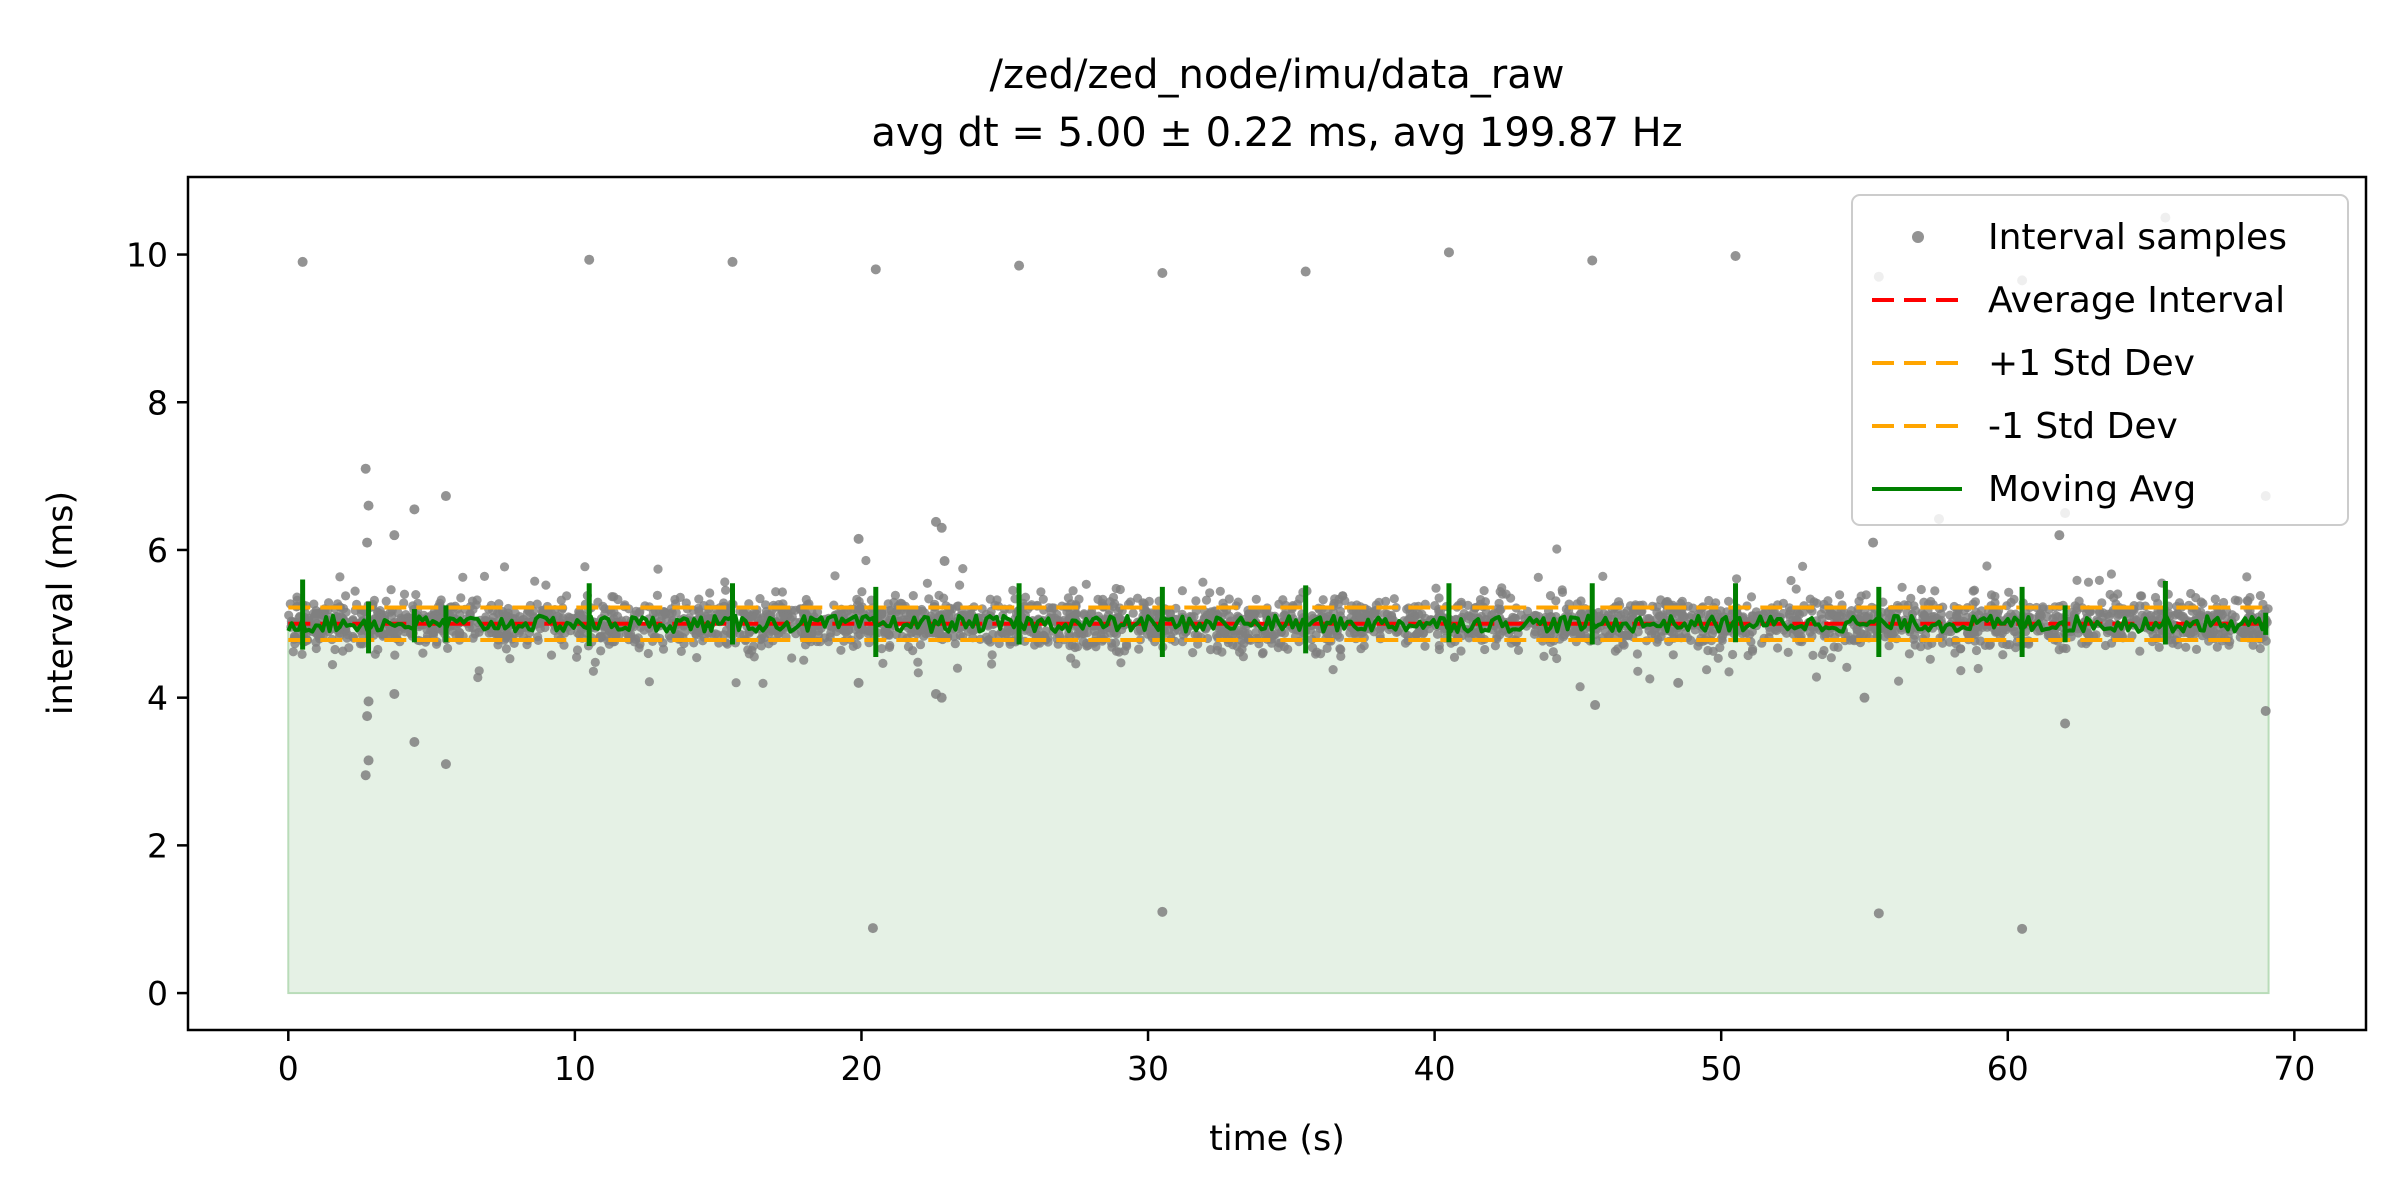  What do you see at coordinates (157, 624) in the screenshot?
I see `y-axis: 0 2 4 6 8 10` at bounding box center [157, 624].